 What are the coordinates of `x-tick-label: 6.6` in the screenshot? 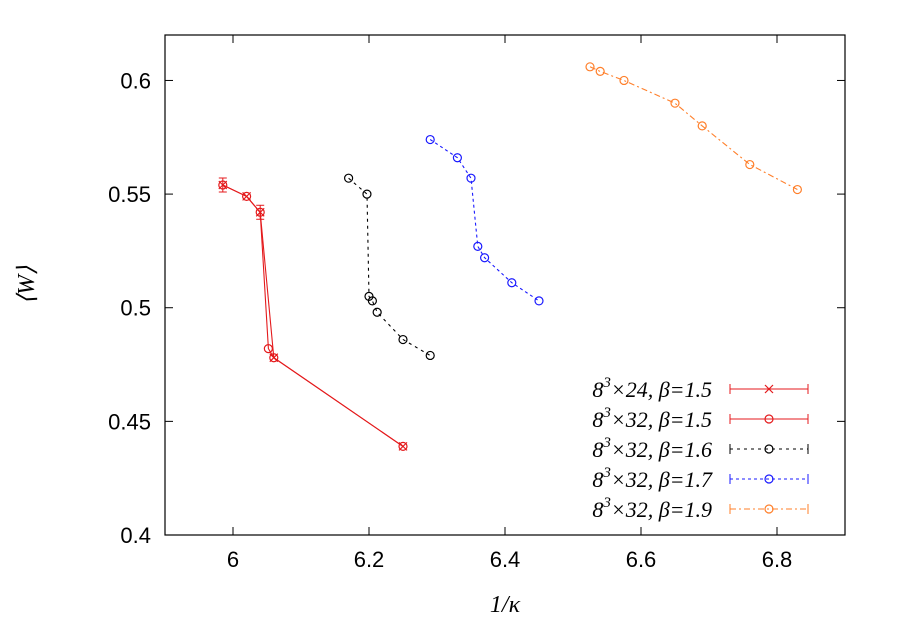 It's located at (641, 559).